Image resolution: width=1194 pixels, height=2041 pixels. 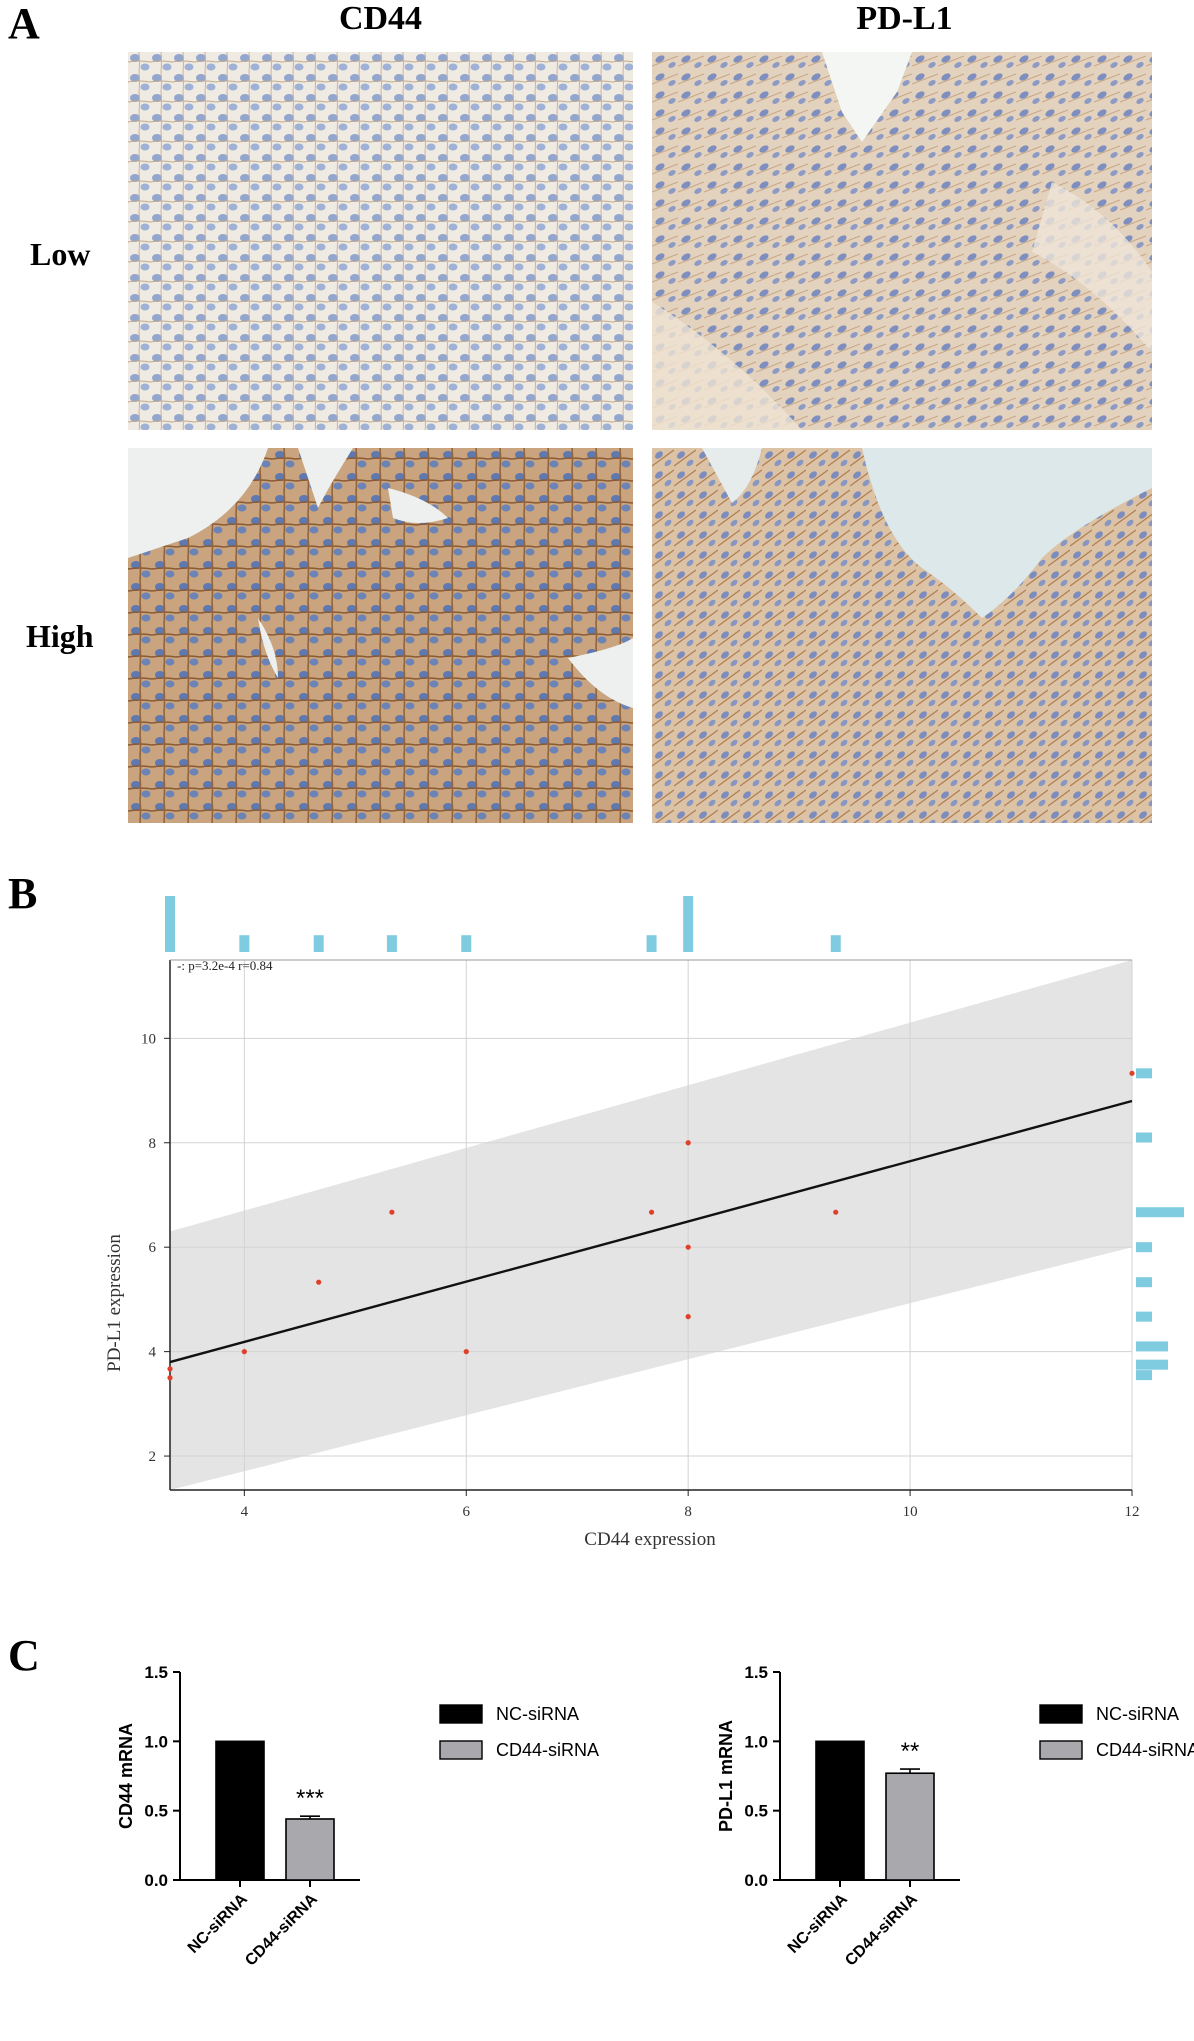 What do you see at coordinates (1160, 1224) in the screenshot?
I see `y-marginal-histogram` at bounding box center [1160, 1224].